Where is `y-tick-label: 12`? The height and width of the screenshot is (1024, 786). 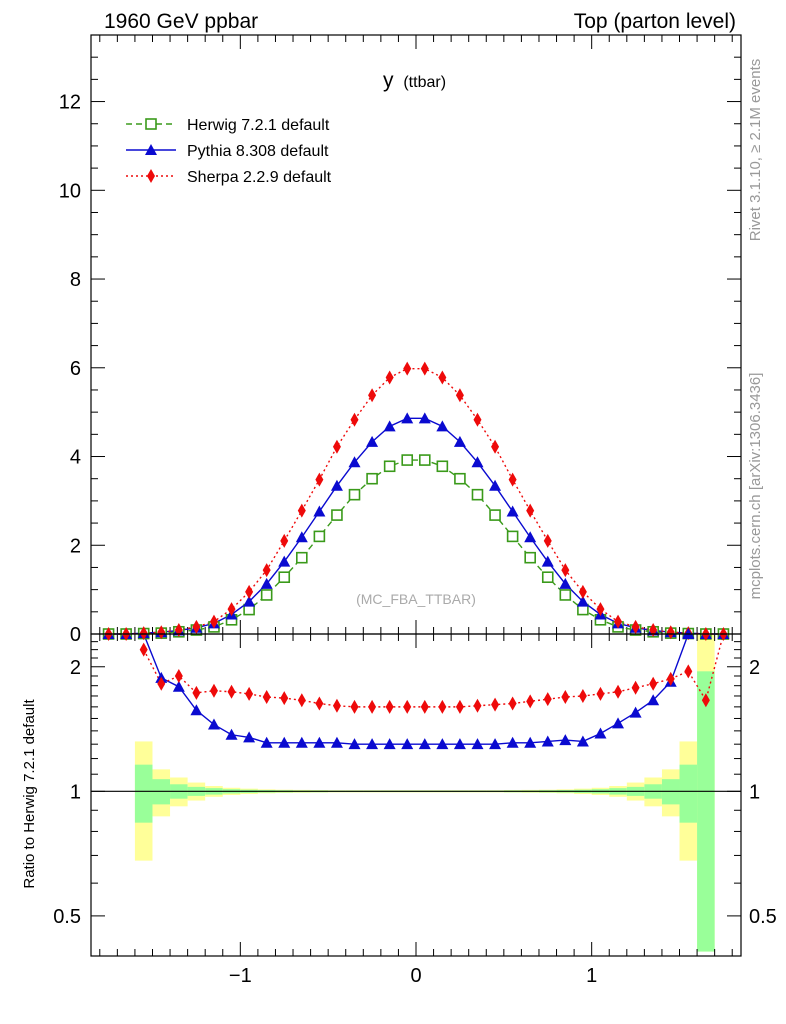 y-tick-label: 12 is located at coordinates (70, 103).